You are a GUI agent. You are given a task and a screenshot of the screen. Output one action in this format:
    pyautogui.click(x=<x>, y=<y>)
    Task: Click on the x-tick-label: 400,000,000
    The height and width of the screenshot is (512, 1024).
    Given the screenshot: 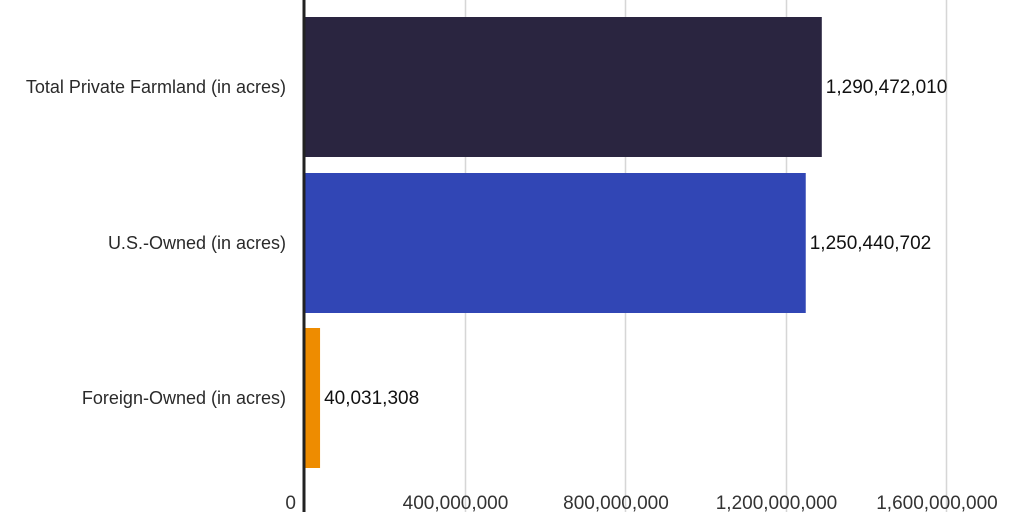 What is the action you would take?
    pyautogui.click(x=456, y=502)
    